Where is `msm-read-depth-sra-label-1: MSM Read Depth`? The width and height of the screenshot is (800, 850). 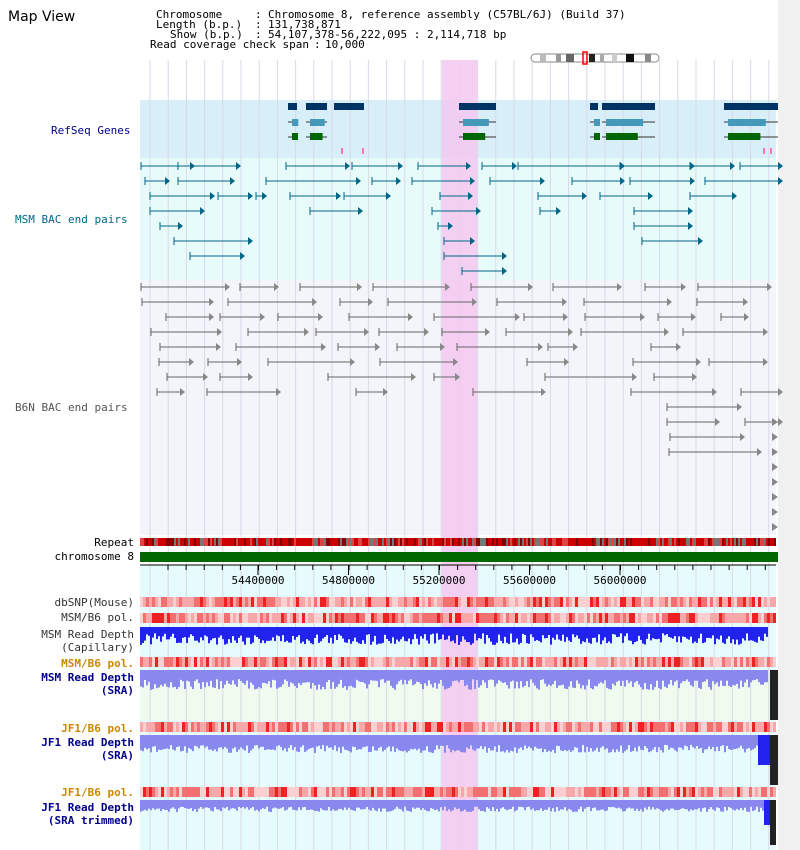
msm-read-depth-sra-label-1: MSM Read Depth is located at coordinates (87, 677).